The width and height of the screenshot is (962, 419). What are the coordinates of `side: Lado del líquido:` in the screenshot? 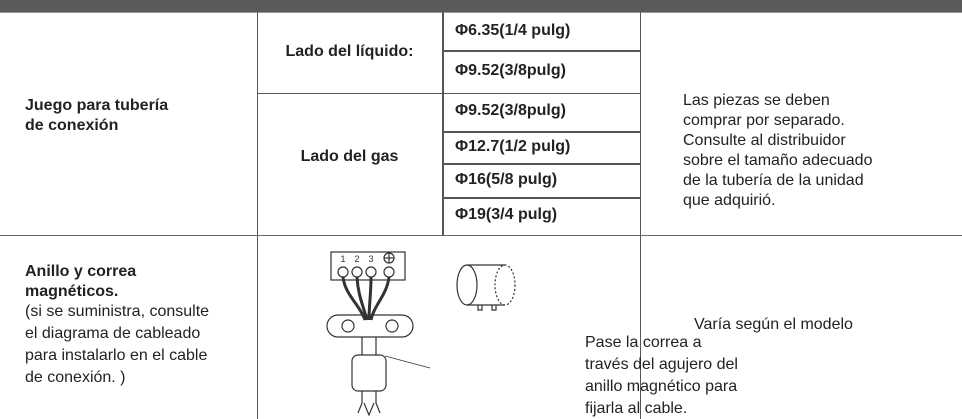 It's located at (349, 51).